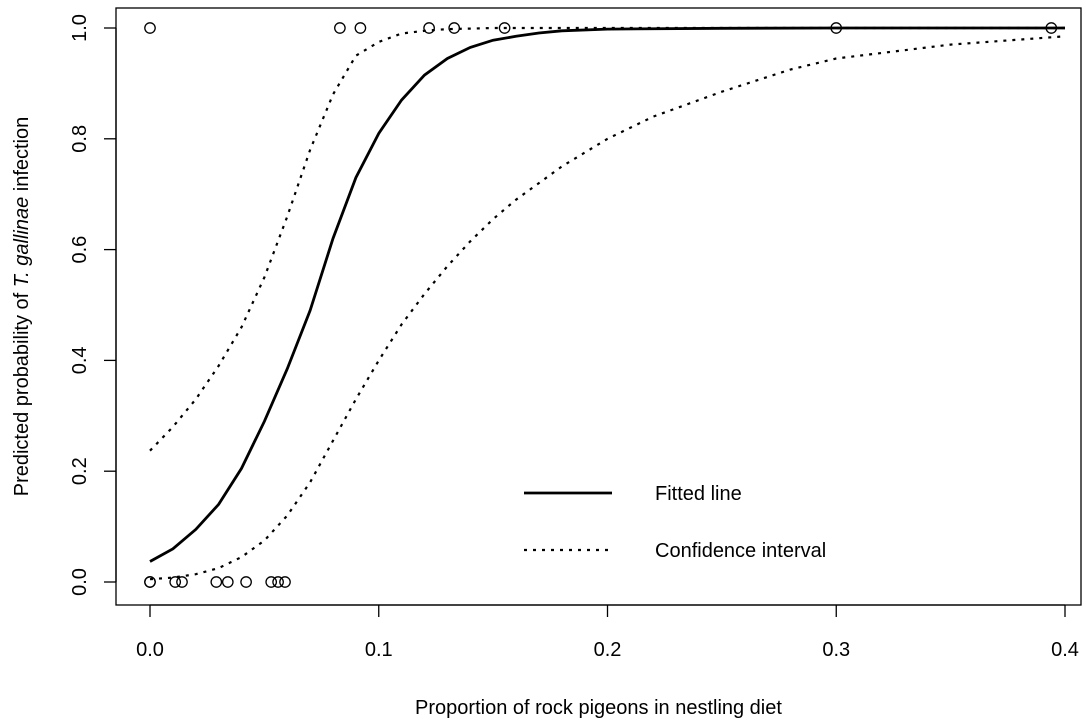 The image size is (1086, 723). I want to click on y-axis-label-italic: T. gallinae, so click(22, 242).